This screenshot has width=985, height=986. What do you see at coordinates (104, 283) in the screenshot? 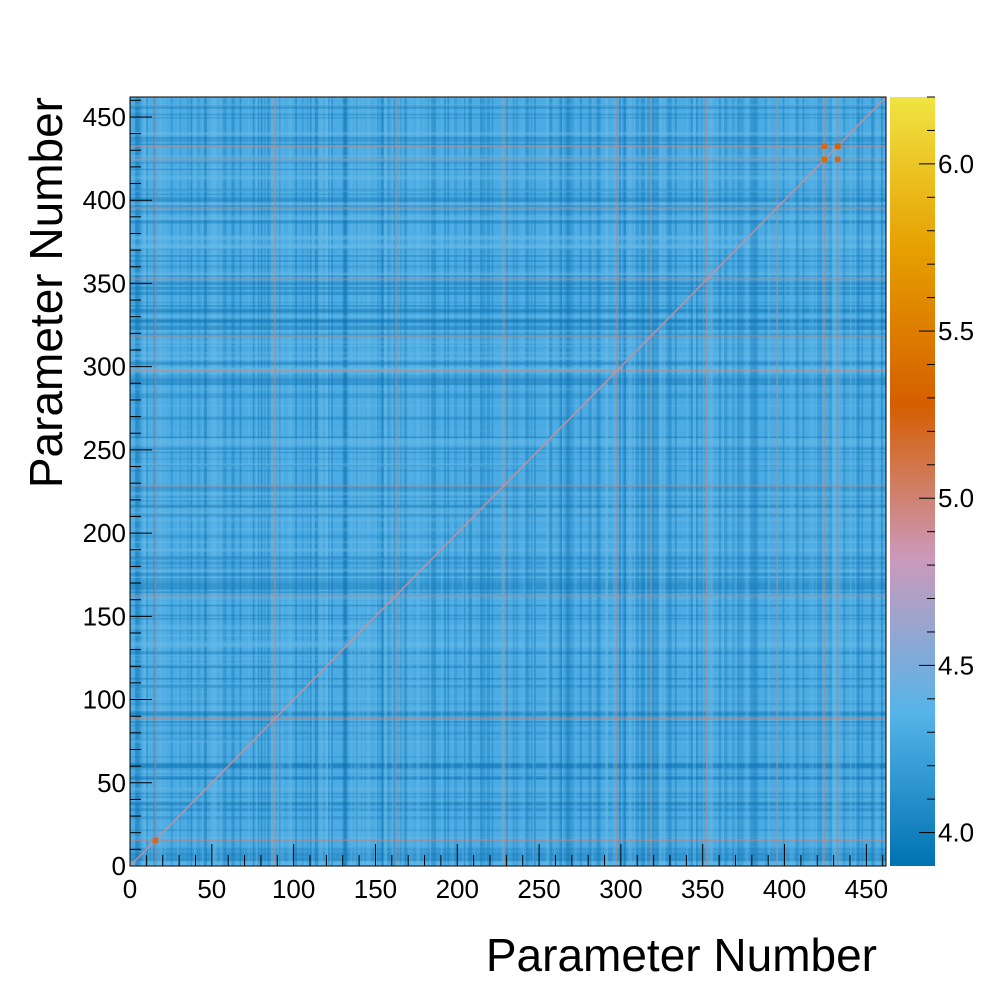
I see `y-tick-label: 350` at bounding box center [104, 283].